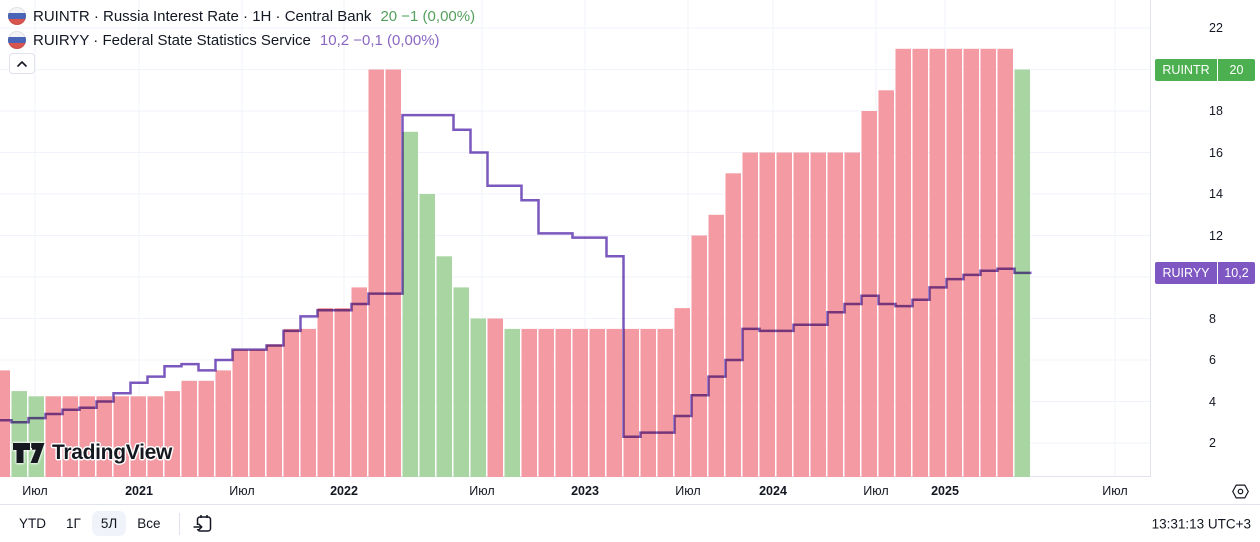 This screenshot has height=542, width=1260. I want to click on price-tick-label: 22, so click(1216, 28).